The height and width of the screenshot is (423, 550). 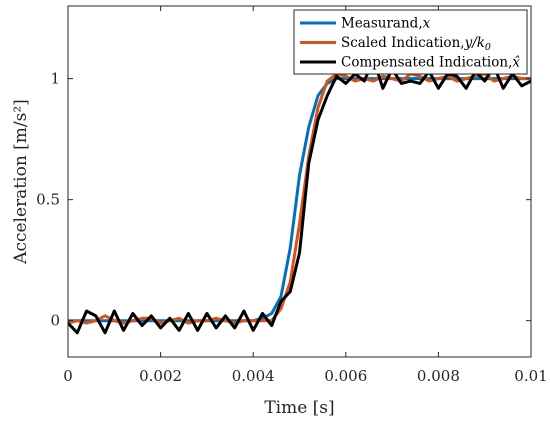 What do you see at coordinates (403, 43) in the screenshot?
I see `legend-label-text: Scaled Indication,` at bounding box center [403, 43].